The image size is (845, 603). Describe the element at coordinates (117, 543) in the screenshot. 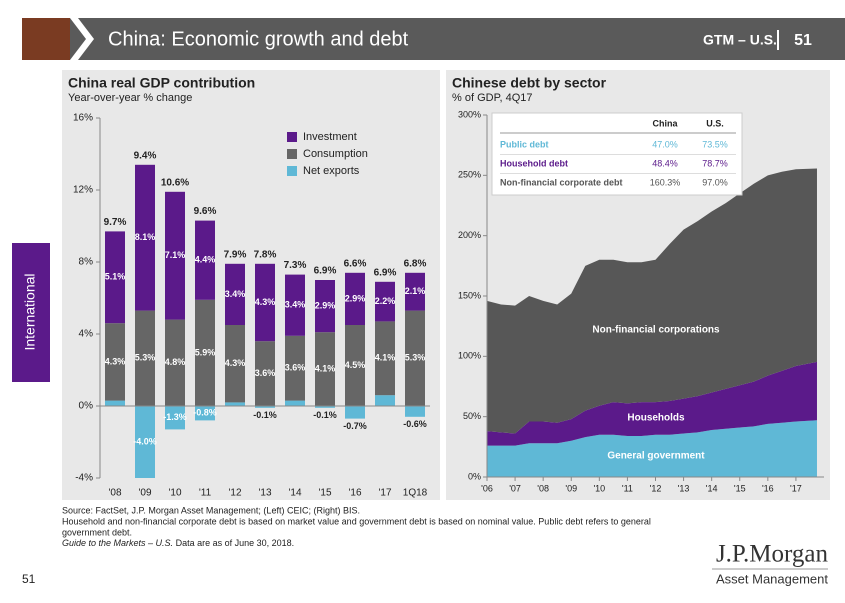

I see `guide: Guide to the Markets – U.S.` at that location.